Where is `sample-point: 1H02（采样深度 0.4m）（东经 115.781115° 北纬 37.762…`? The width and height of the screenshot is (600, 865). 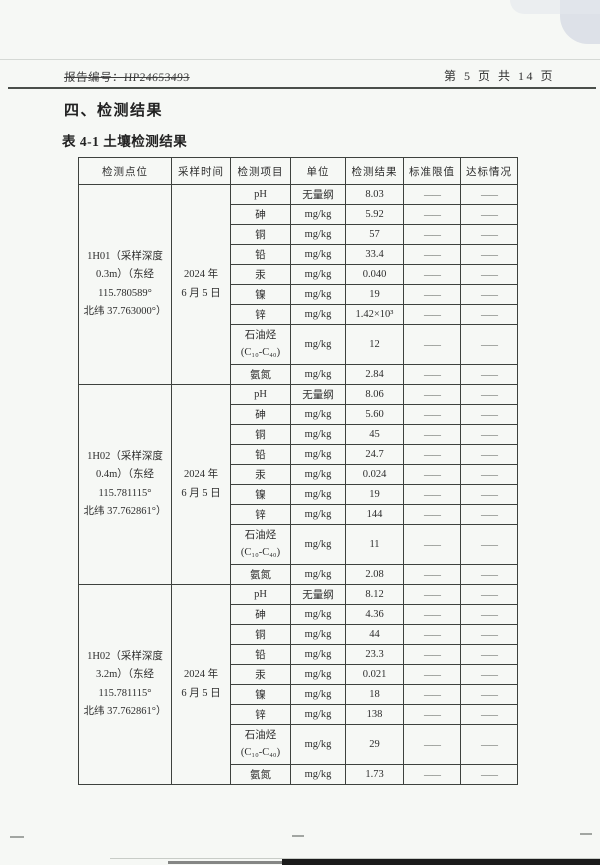
sample-point: 1H02（采样深度 0.4m）（东经 115.781115° 北纬 37.762… is located at coordinates (125, 484).